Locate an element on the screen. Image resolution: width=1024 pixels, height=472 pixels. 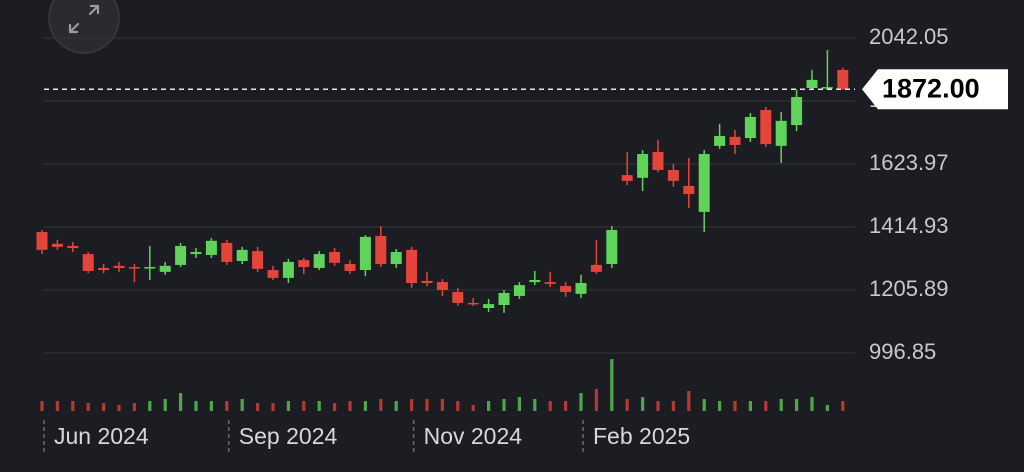
expand-icon is located at coordinates (84, 19).